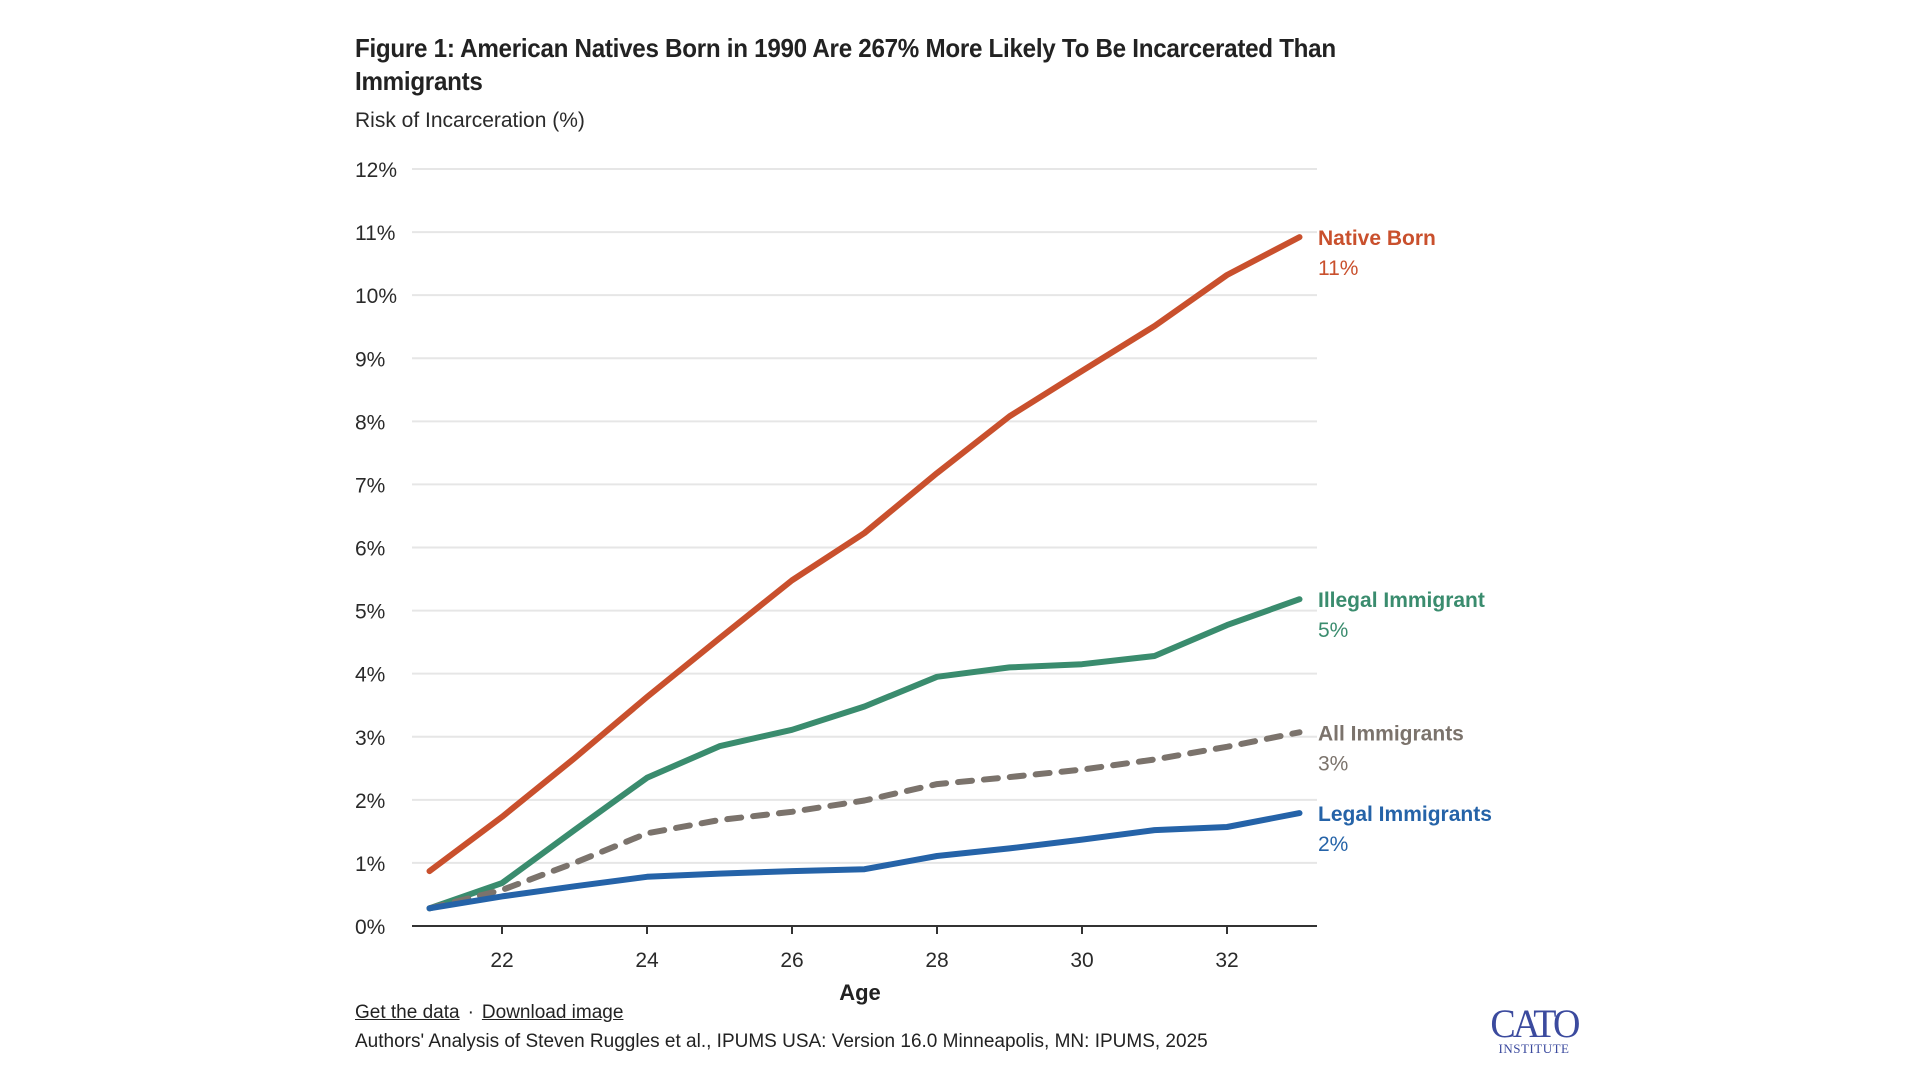 The width and height of the screenshot is (1920, 1080). What do you see at coordinates (1333, 844) in the screenshot?
I see `series-end-value: 2%` at bounding box center [1333, 844].